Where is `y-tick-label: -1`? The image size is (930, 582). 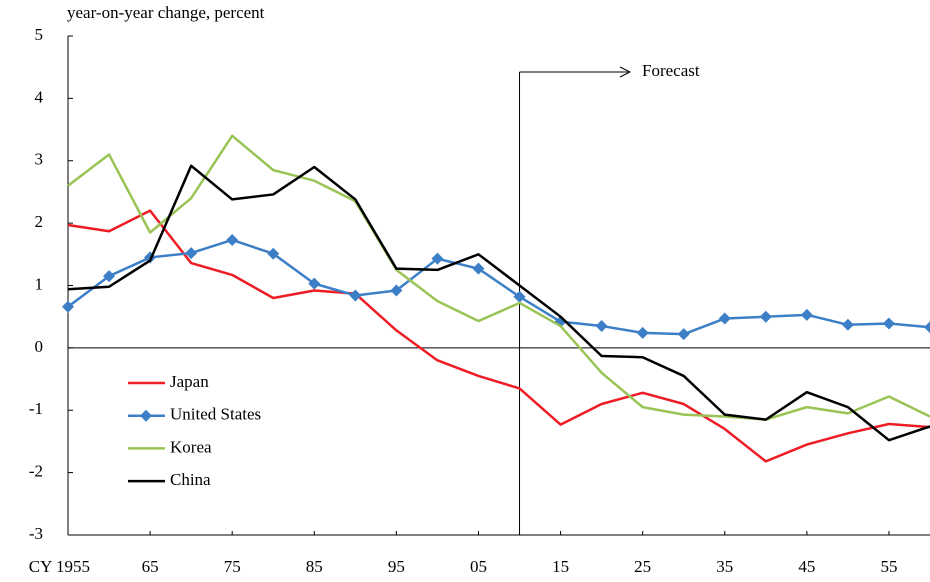
y-tick-label: -1 is located at coordinates (36, 408).